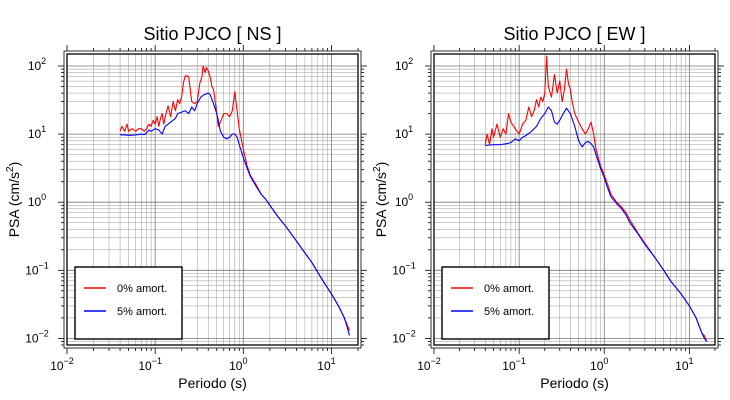 The image size is (730, 400). What do you see at coordinates (212, 34) in the screenshot?
I see `chart-title: Sitio PJCO [ NS ]` at bounding box center [212, 34].